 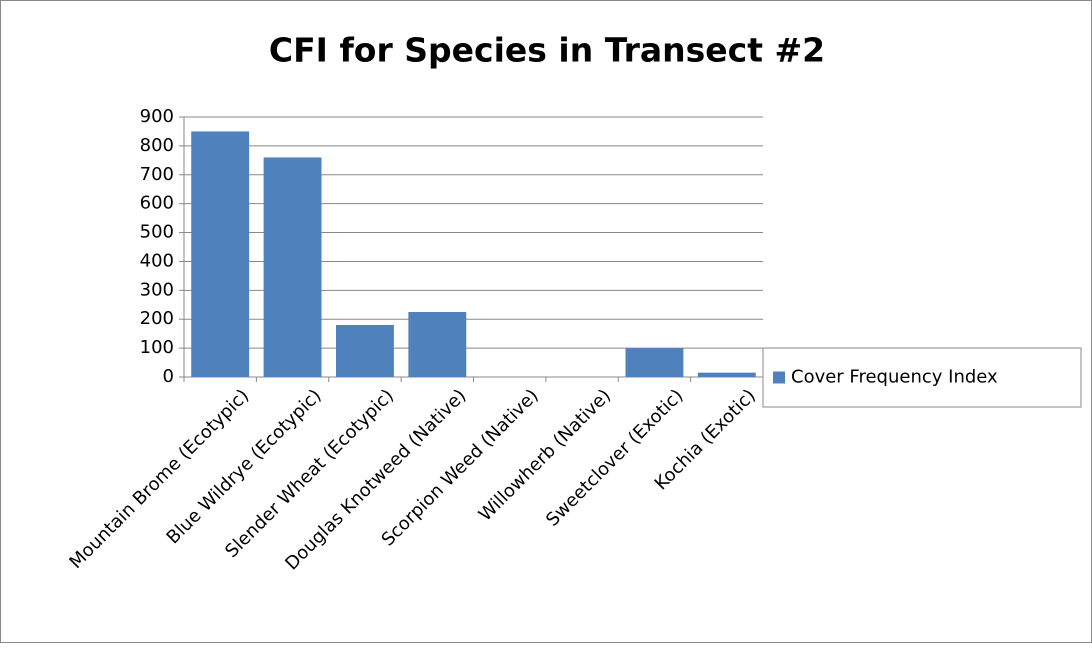 I want to click on y-tick-label: 700, so click(x=157, y=174).